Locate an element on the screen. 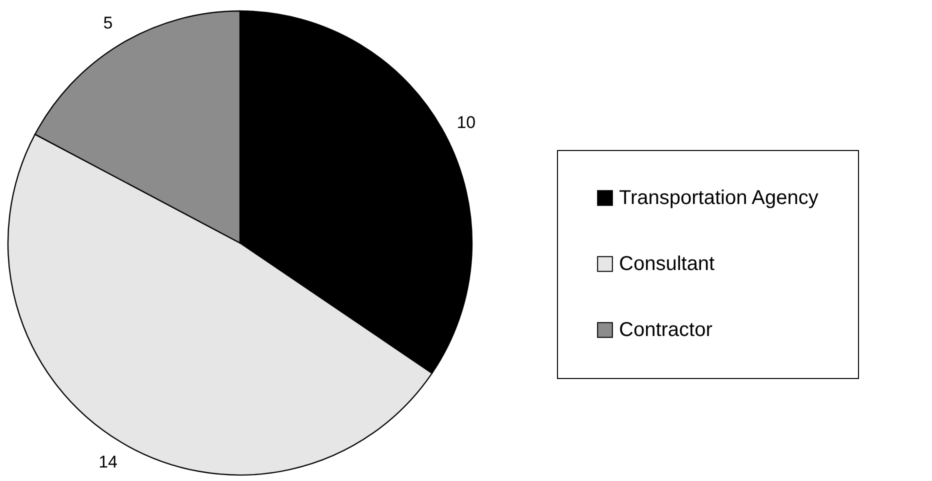  legend-label: Contractor is located at coordinates (666, 330).